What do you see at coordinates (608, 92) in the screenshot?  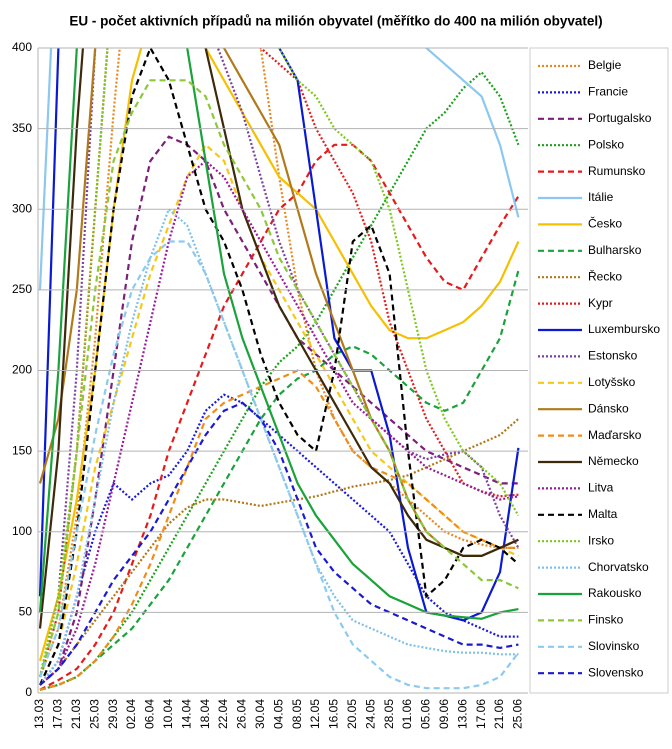 I see `legend-label: Francie` at bounding box center [608, 92].